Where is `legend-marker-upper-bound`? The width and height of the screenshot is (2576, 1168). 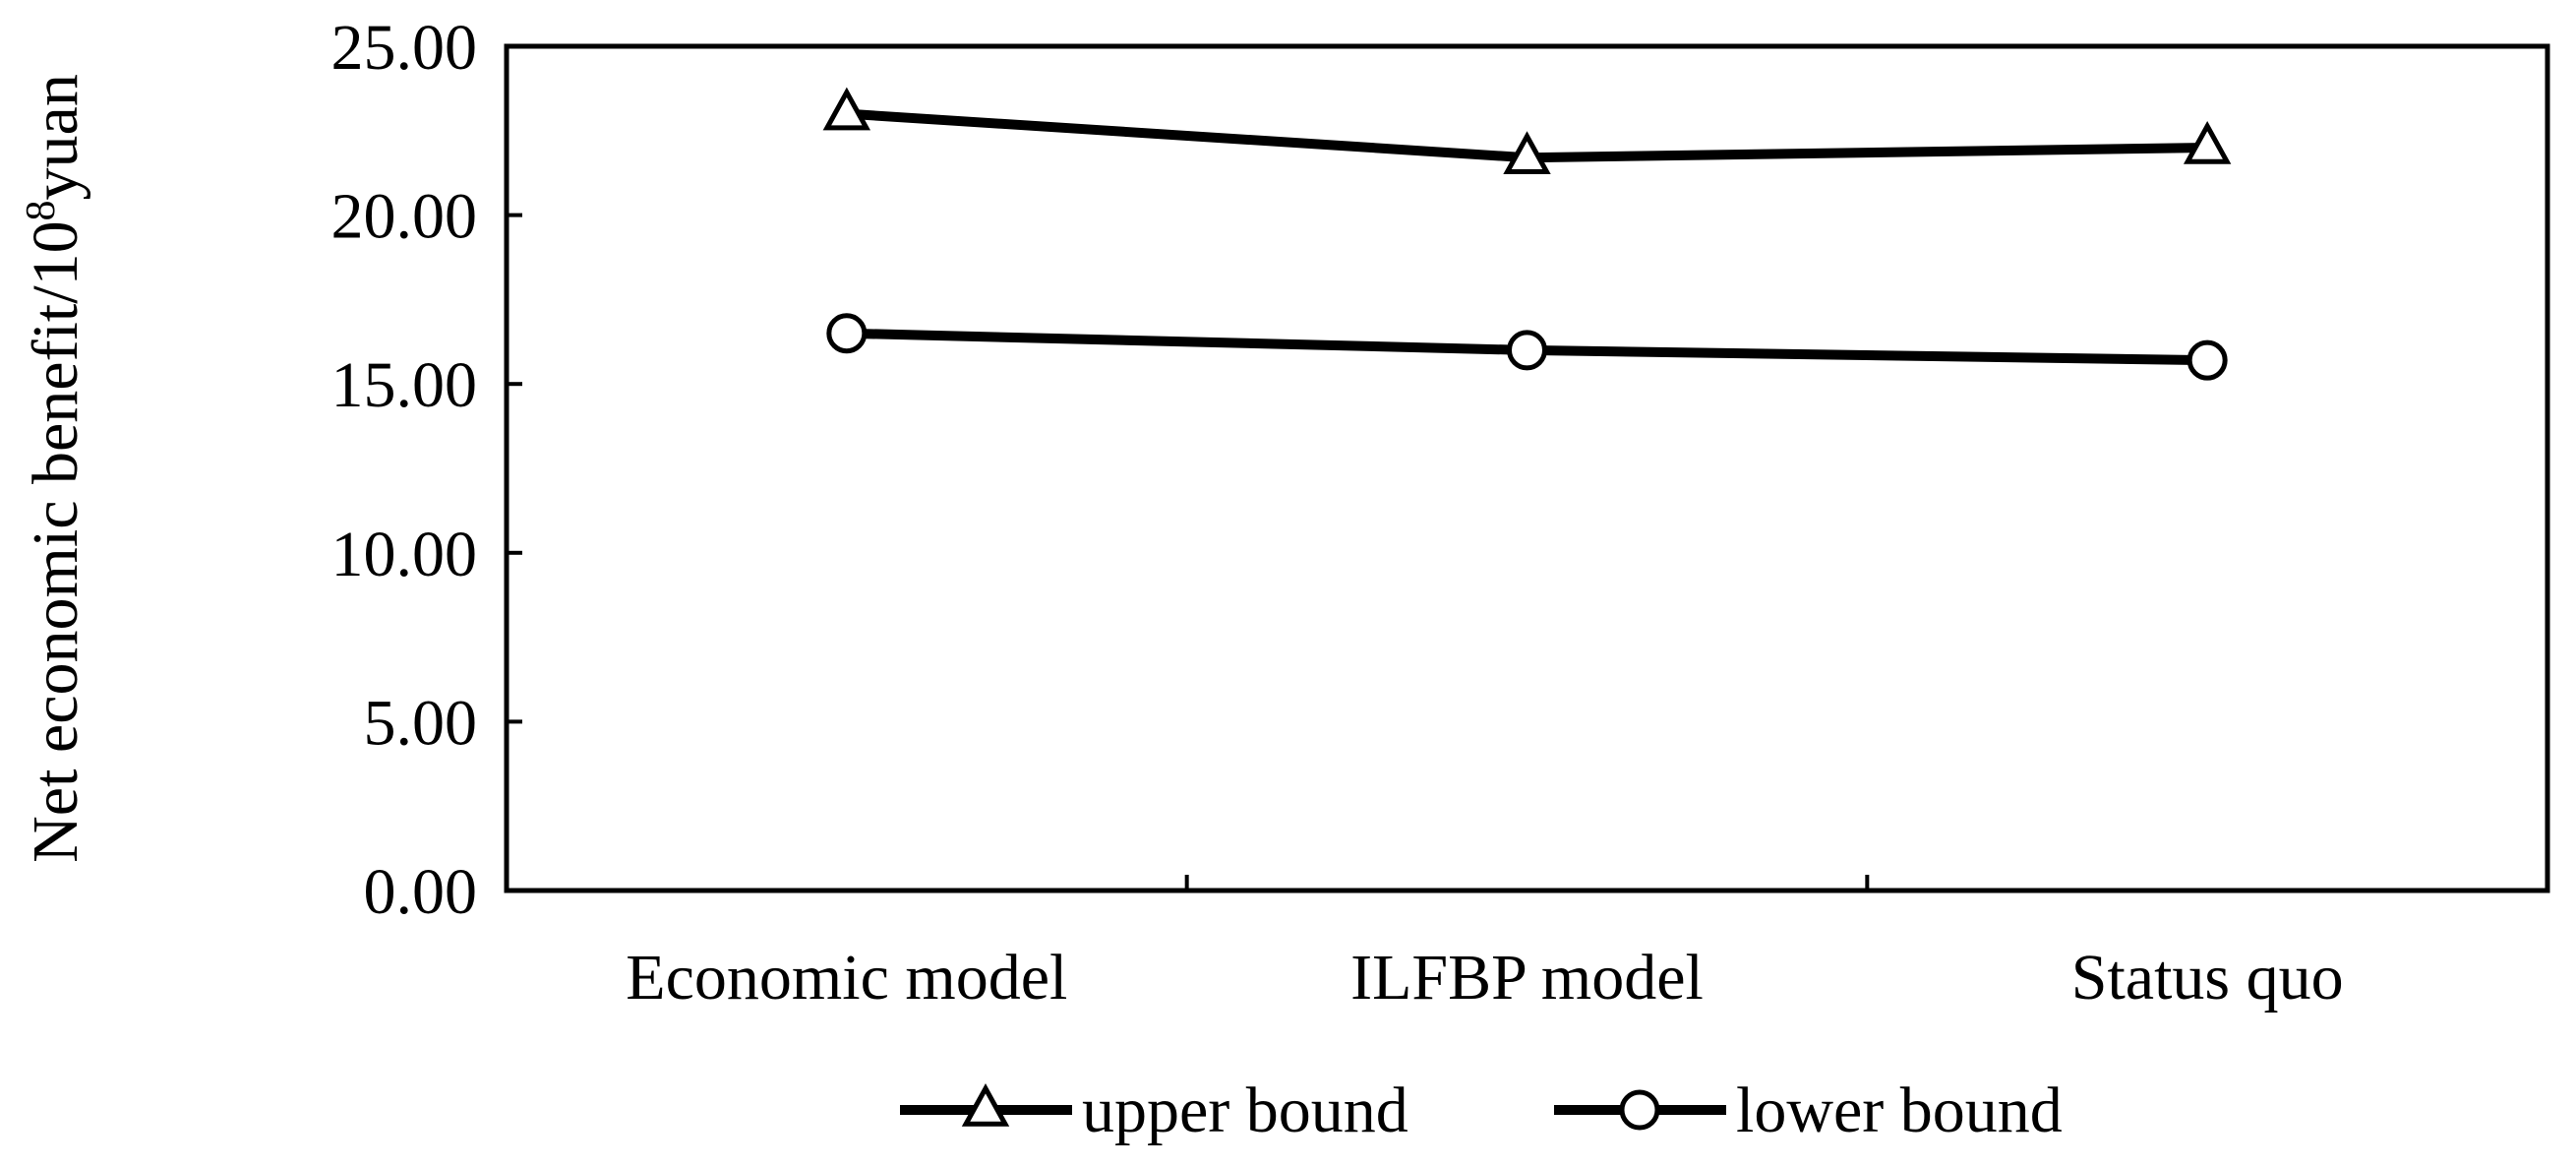
legend-marker-upper-bound is located at coordinates (986, 1104).